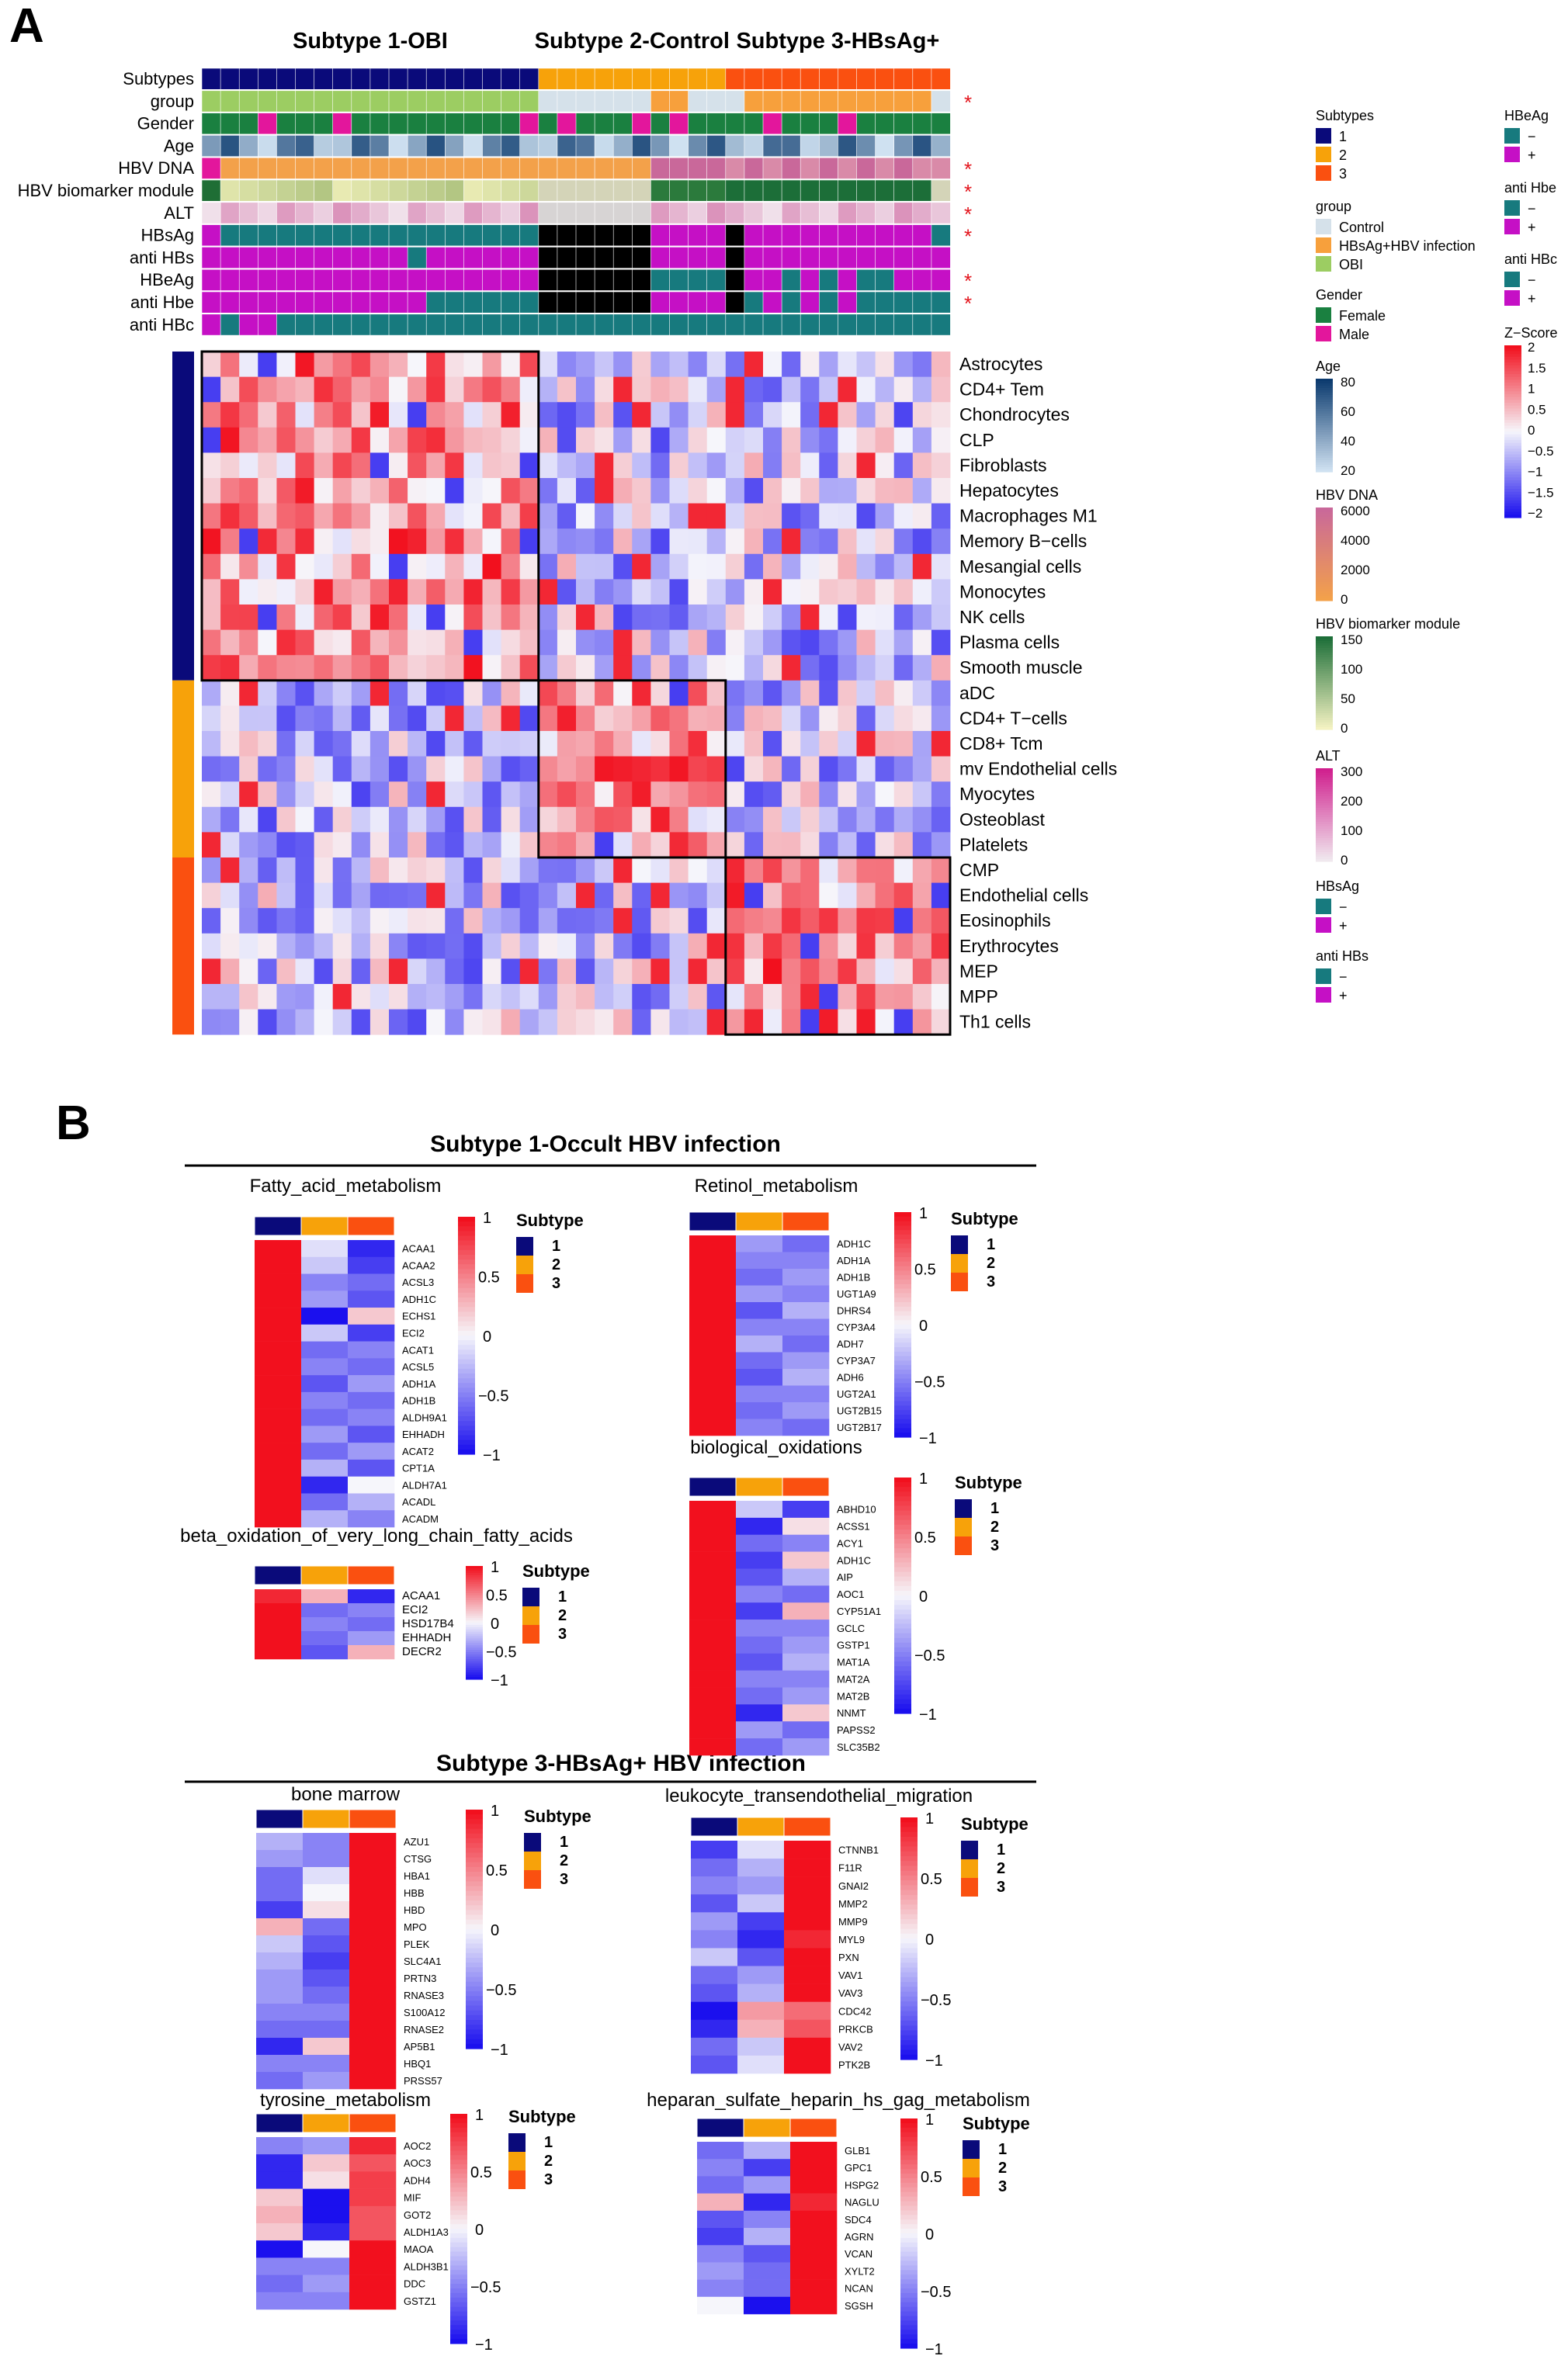 This screenshot has width=1568, height=2380. I want to click on mini-legend-swatch-tyrosine-metabolism, so click(517, 2179).